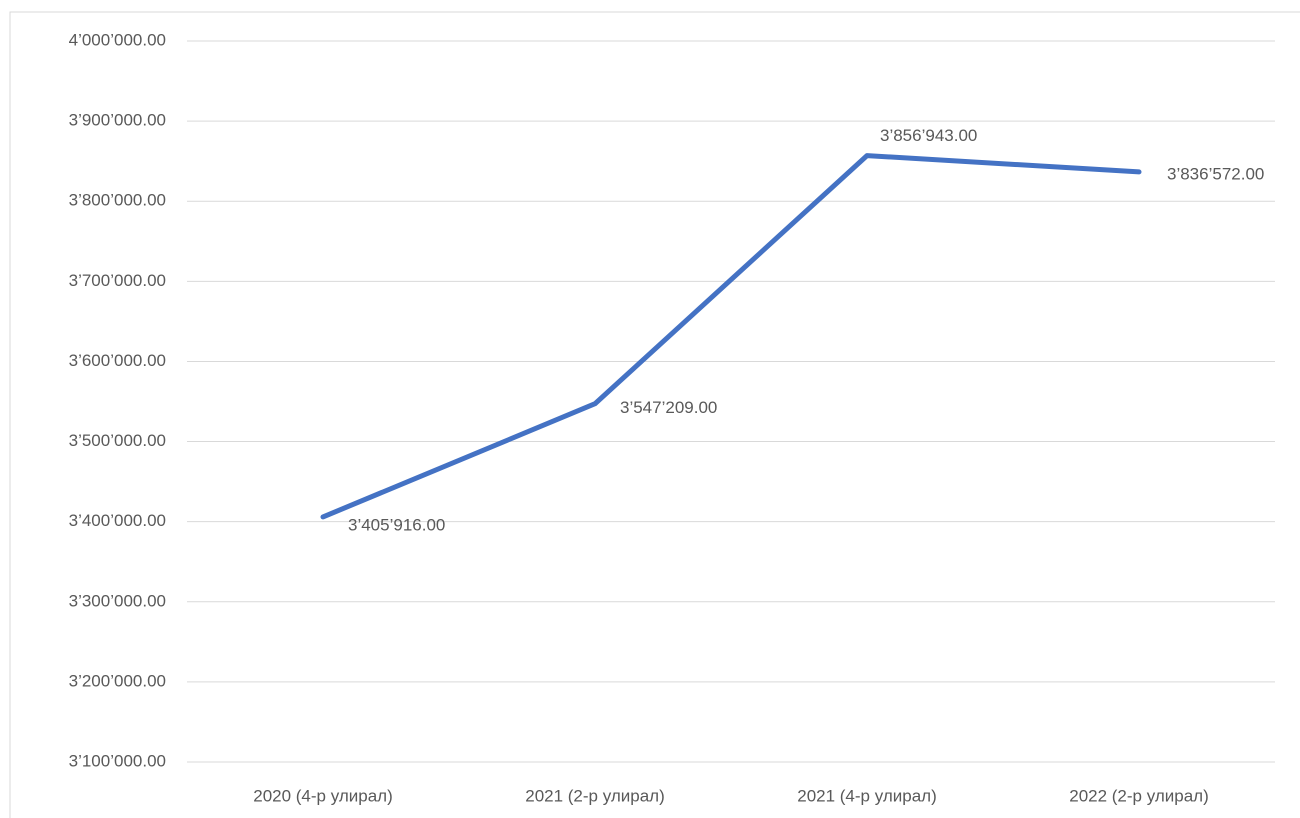 The height and width of the screenshot is (818, 1300). Describe the element at coordinates (867, 795) in the screenshot. I see `x-tick-label: 2021 (4-р улирал)` at that location.